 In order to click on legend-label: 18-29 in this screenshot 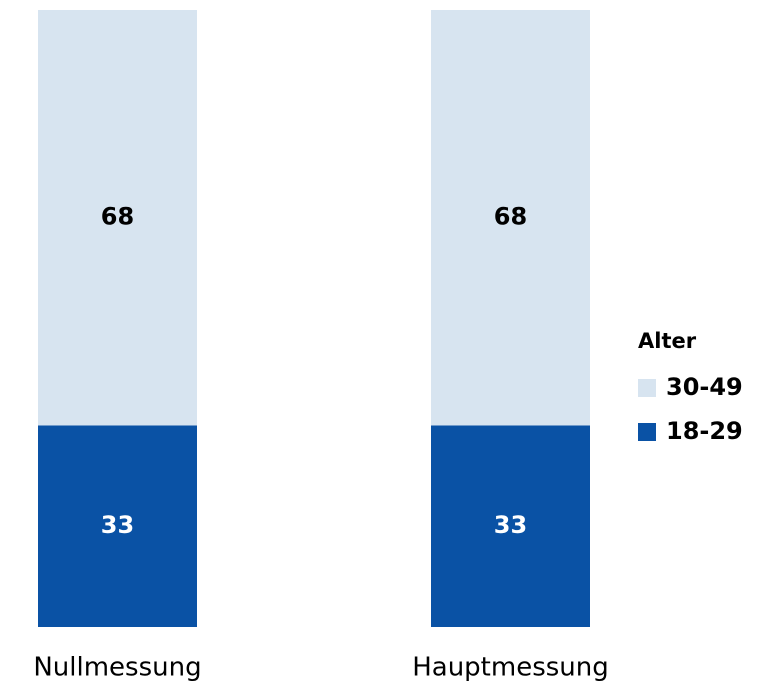, I will do `click(704, 431)`.